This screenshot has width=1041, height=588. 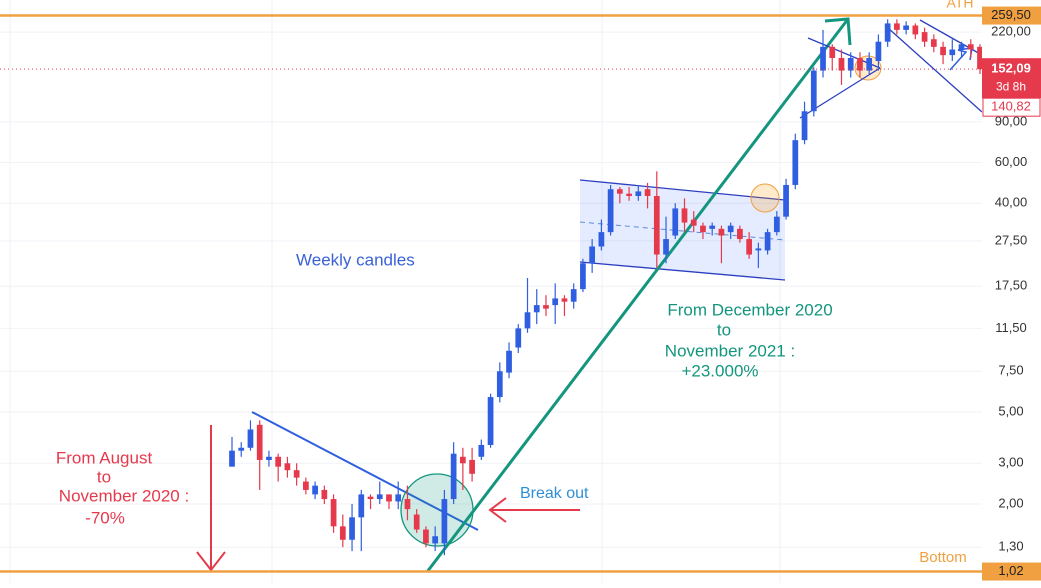 What do you see at coordinates (1010, 370) in the screenshot?
I see `y-tick-label: 7,50` at bounding box center [1010, 370].